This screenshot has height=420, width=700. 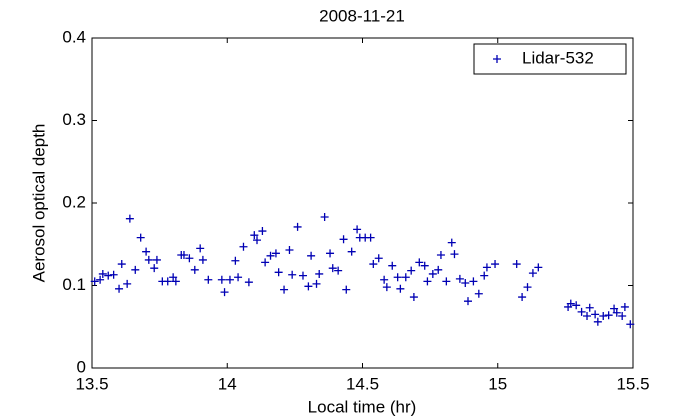 What do you see at coordinates (74, 119) in the screenshot?
I see `y-tick-label: 0.3` at bounding box center [74, 119].